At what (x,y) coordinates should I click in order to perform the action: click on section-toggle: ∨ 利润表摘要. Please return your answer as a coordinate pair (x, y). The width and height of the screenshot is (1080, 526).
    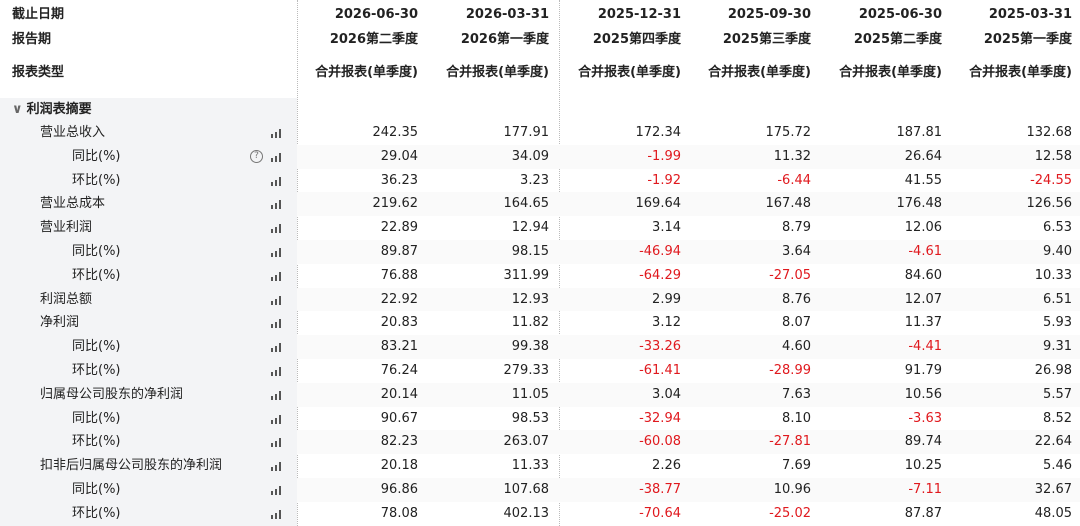
    Looking at the image, I should click on (52, 109).